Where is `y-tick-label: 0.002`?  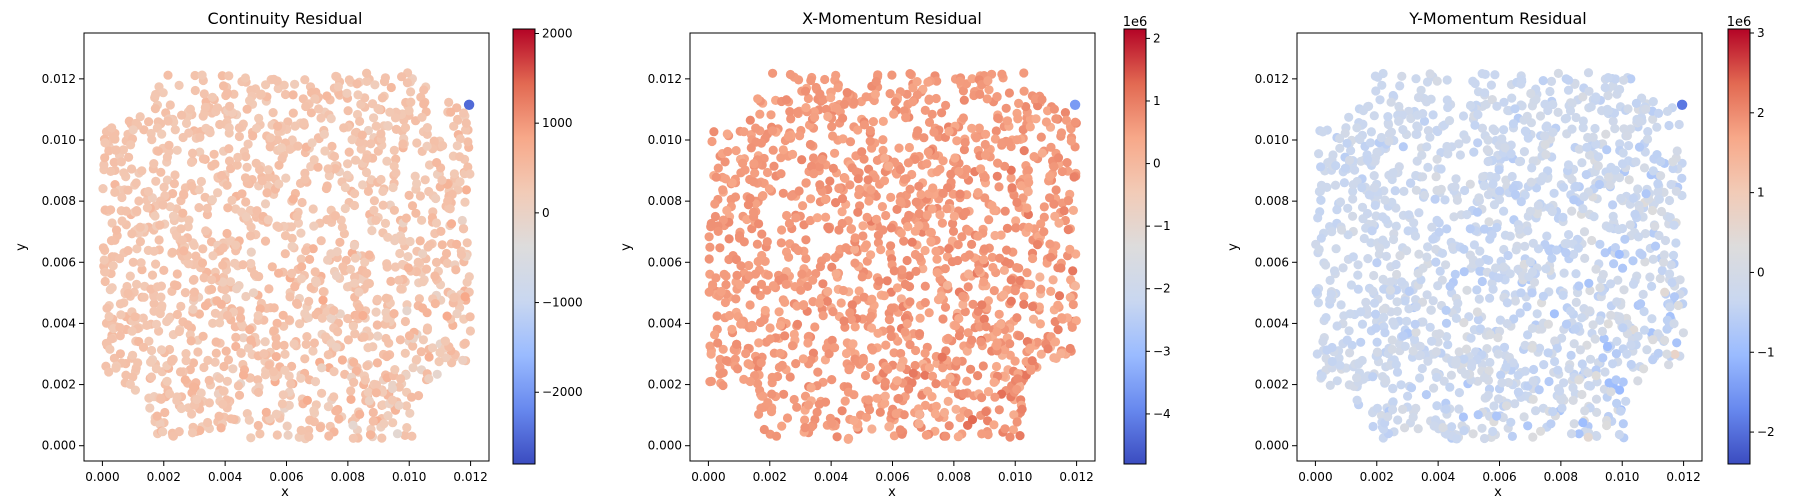
y-tick-label: 0.002 is located at coordinates (59, 385).